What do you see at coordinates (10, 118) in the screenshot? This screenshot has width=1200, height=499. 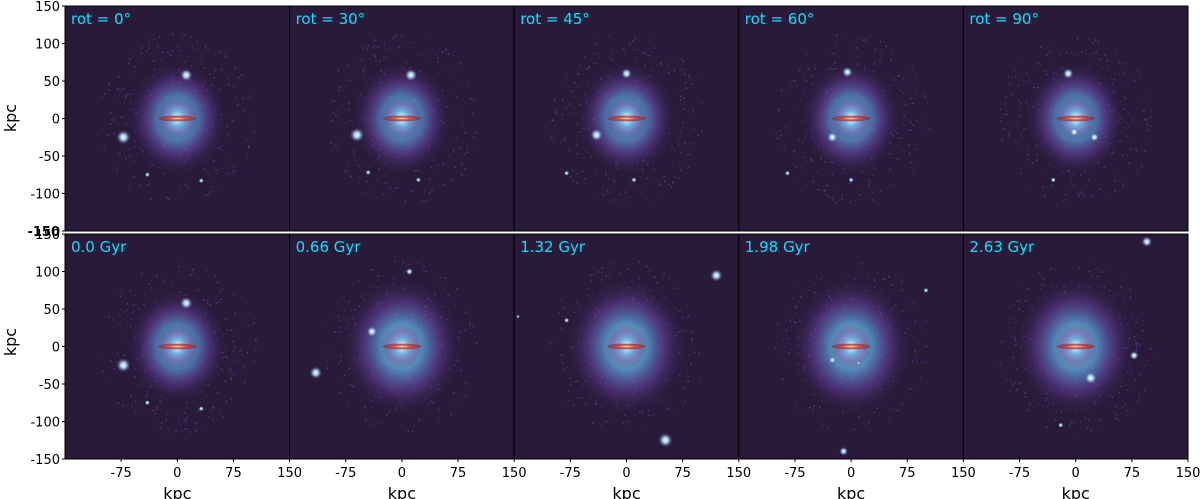 I see `ylabel-top: kpc` at bounding box center [10, 118].